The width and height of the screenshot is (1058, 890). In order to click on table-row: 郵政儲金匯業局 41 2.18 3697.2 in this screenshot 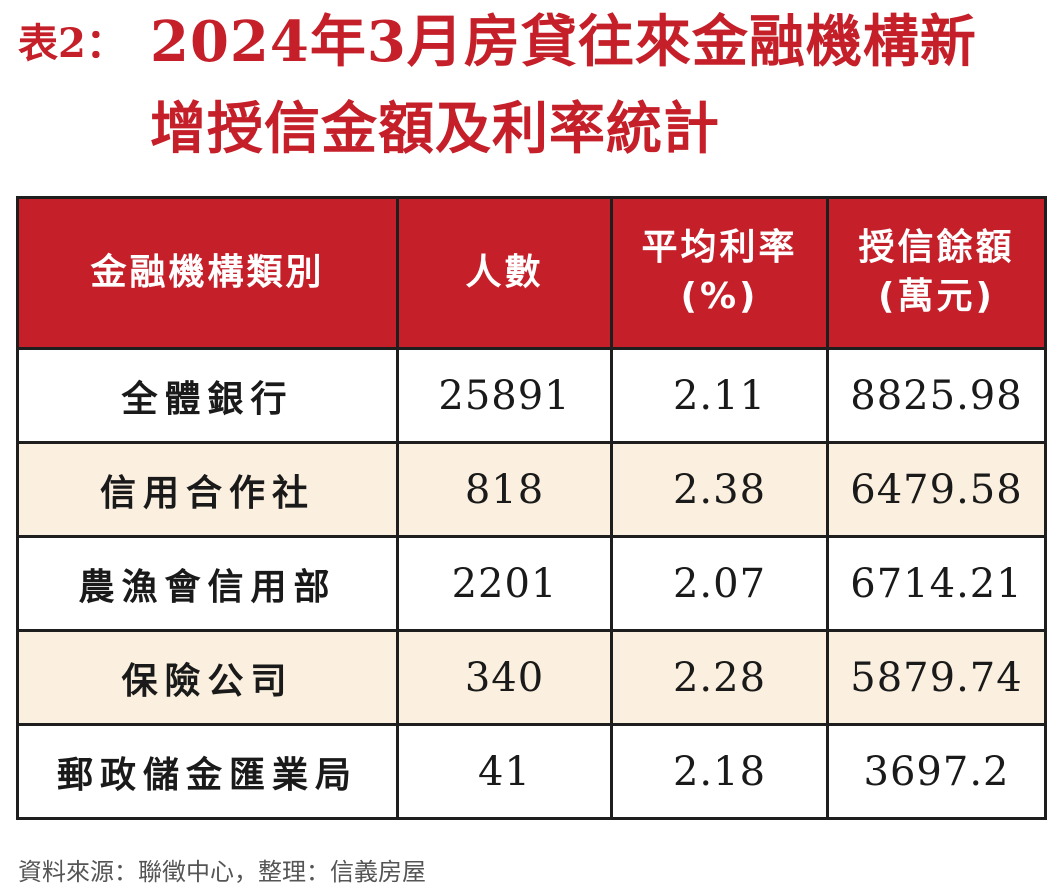, I will do `click(531, 771)`.